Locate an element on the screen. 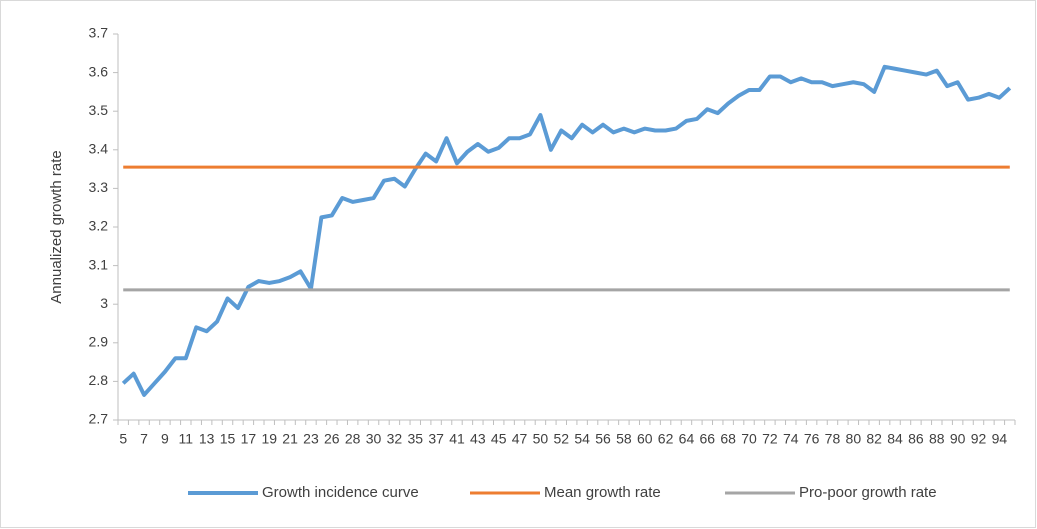 The width and height of the screenshot is (1037, 529). x-tick-label: 21 is located at coordinates (290, 439).